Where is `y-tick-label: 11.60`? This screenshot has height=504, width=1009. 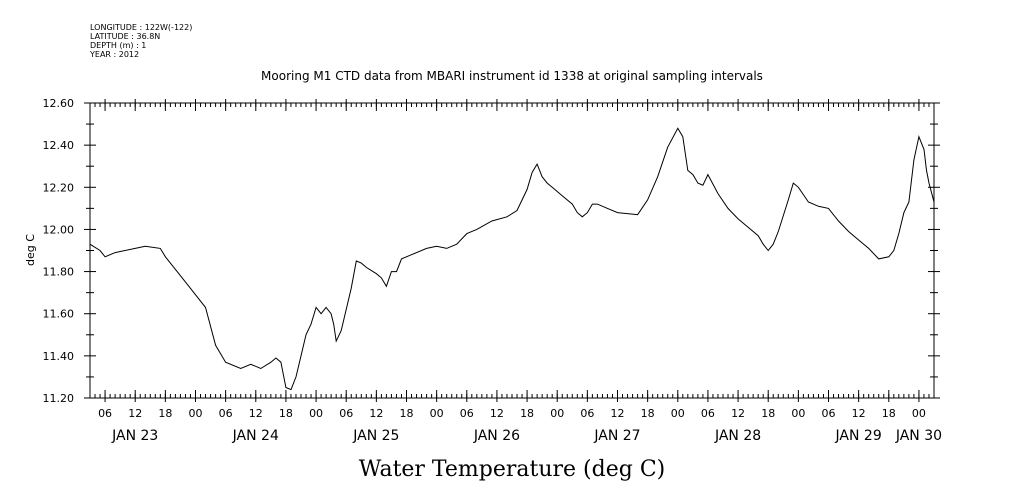 y-tick-label: 11.60 is located at coordinates (59, 314).